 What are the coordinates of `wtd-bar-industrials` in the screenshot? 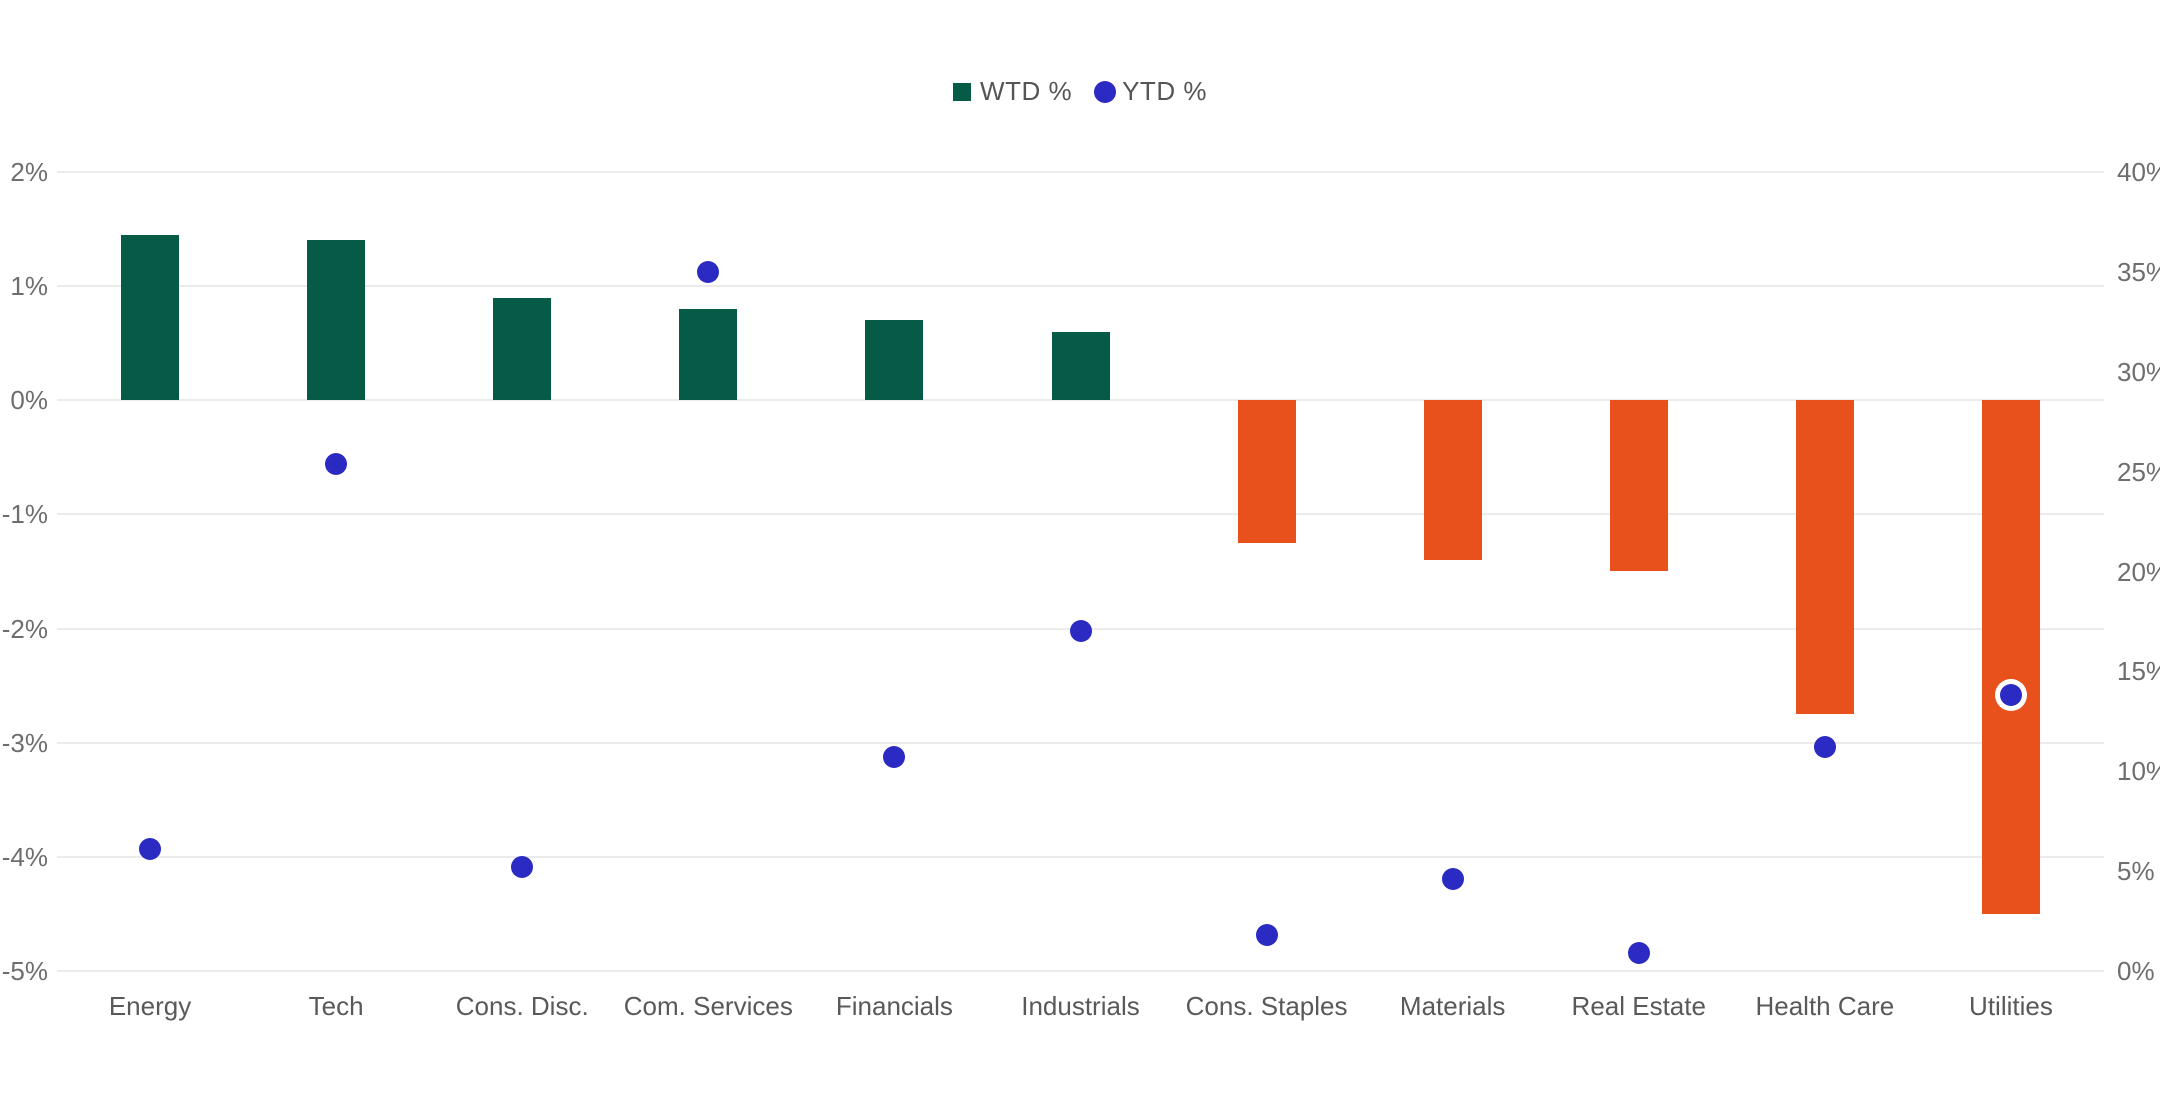 It's located at (1080, 366).